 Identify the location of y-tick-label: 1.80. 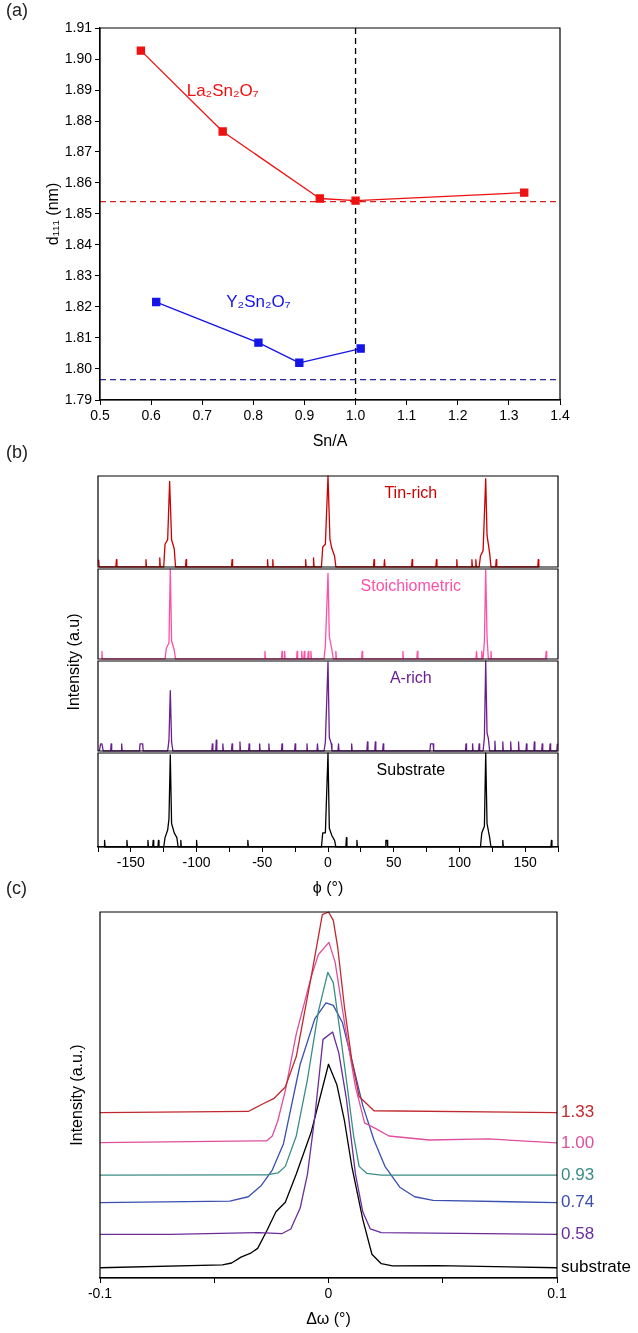
(78, 367).